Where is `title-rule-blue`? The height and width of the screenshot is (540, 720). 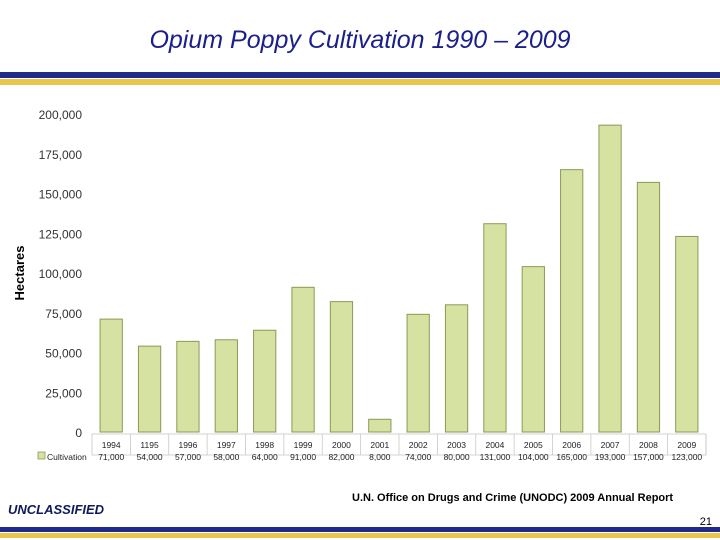
title-rule-blue is located at coordinates (360, 75).